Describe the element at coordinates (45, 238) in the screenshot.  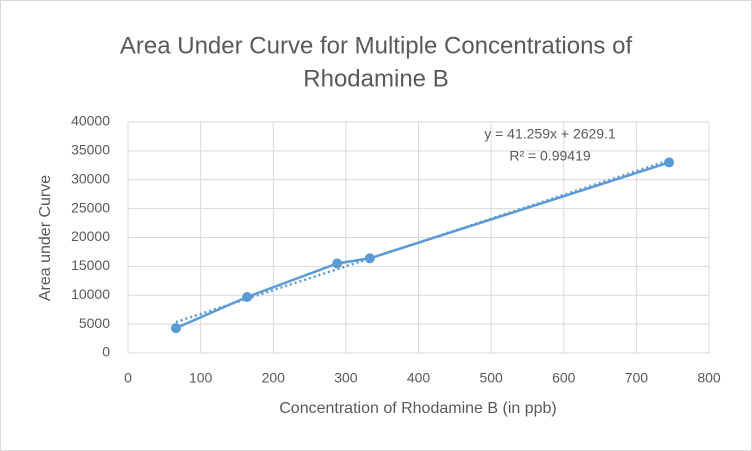
I see `y-axis-title: Area under Curve` at that location.